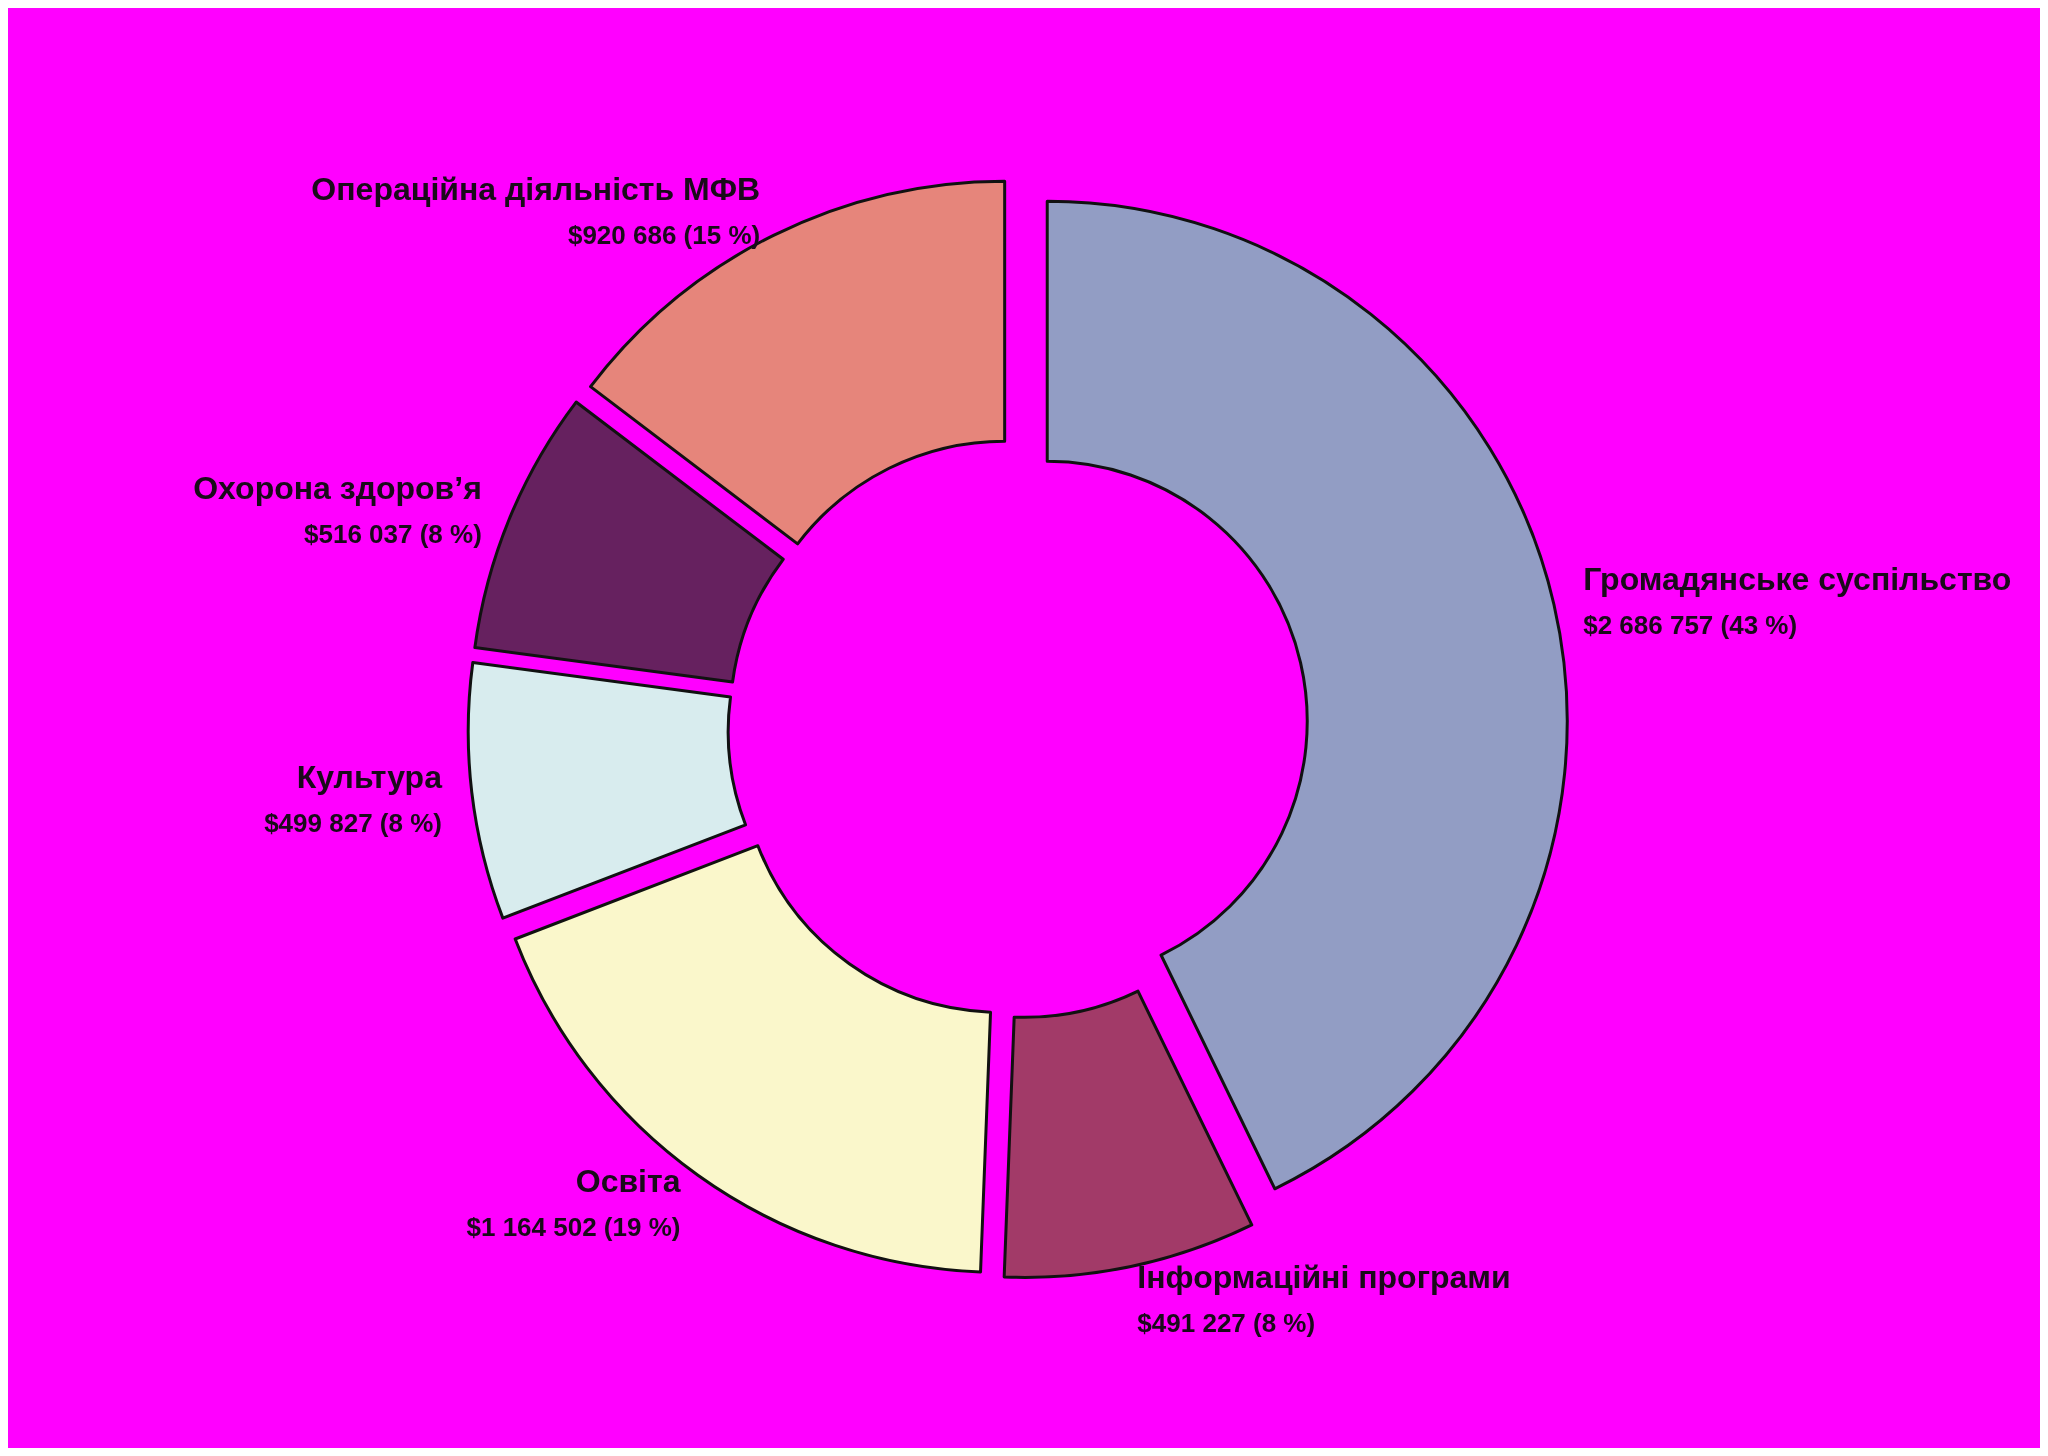 This screenshot has width=2048, height=1456. Describe the element at coordinates (1226, 1322) in the screenshot. I see `data-label: $491 227 (8 %)` at that location.